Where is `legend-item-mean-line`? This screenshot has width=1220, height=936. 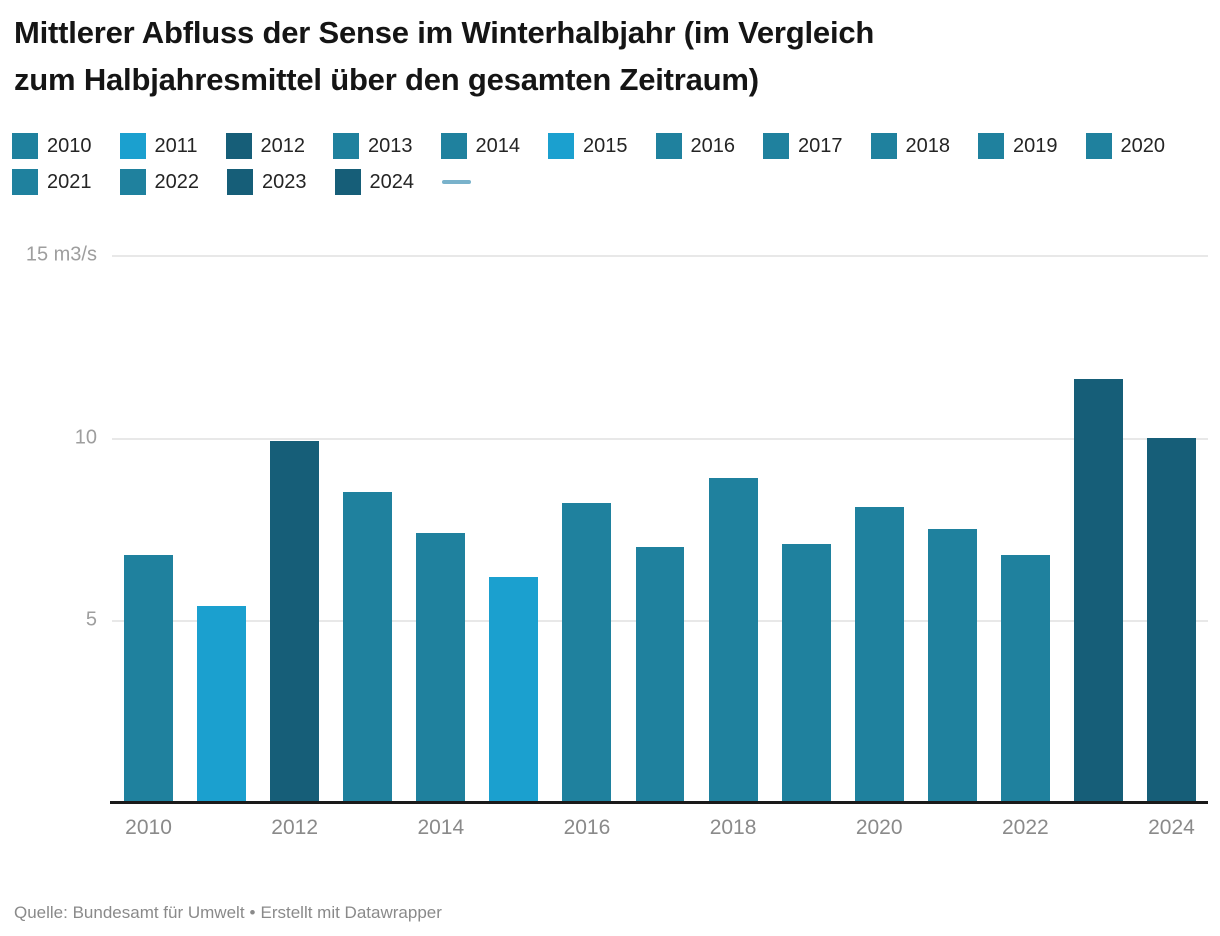 legend-item-mean-line is located at coordinates (456, 182).